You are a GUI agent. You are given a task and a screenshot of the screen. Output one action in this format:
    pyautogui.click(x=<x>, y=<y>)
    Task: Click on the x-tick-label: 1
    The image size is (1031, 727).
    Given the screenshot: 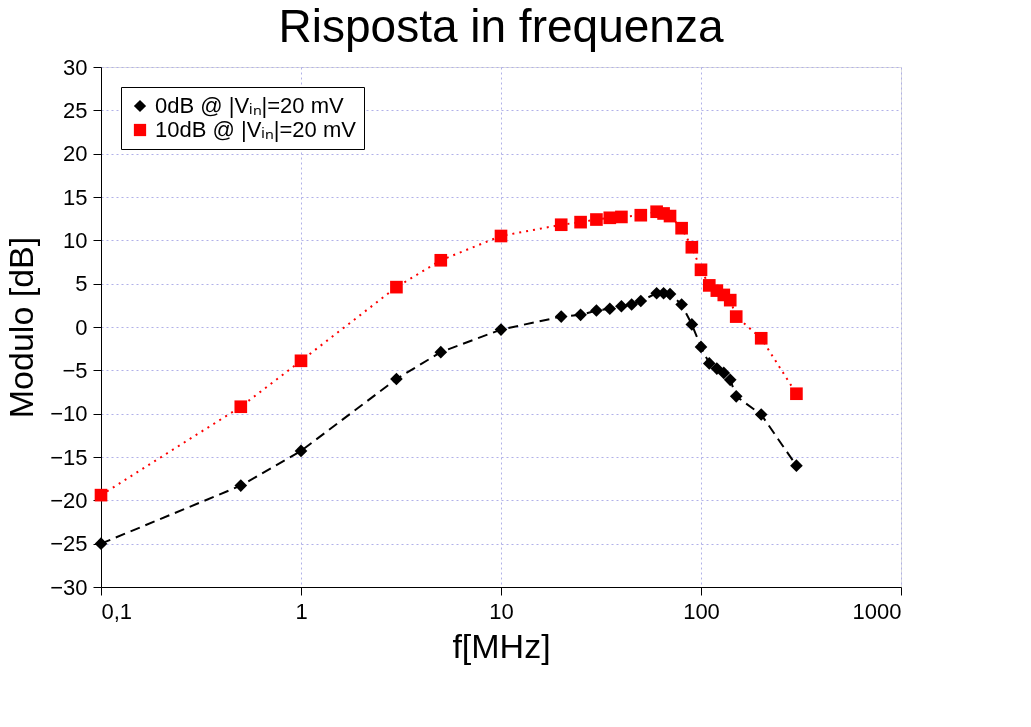 What is the action you would take?
    pyautogui.click(x=301, y=611)
    